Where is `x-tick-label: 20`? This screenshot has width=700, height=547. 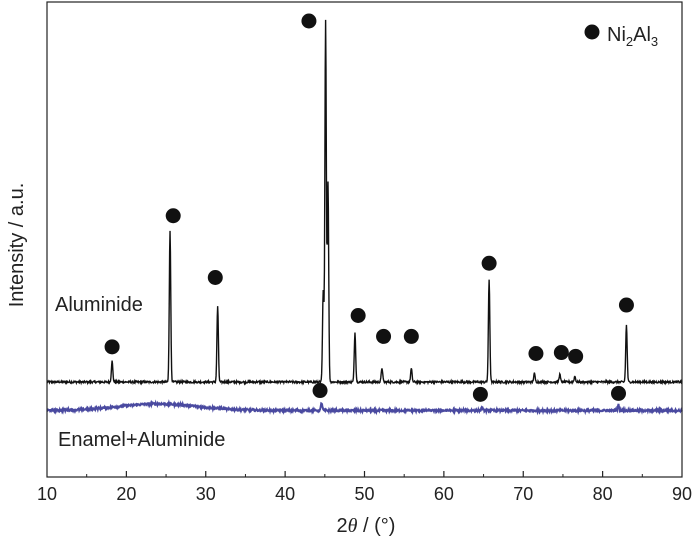 x-tick-label: 20 is located at coordinates (126, 494).